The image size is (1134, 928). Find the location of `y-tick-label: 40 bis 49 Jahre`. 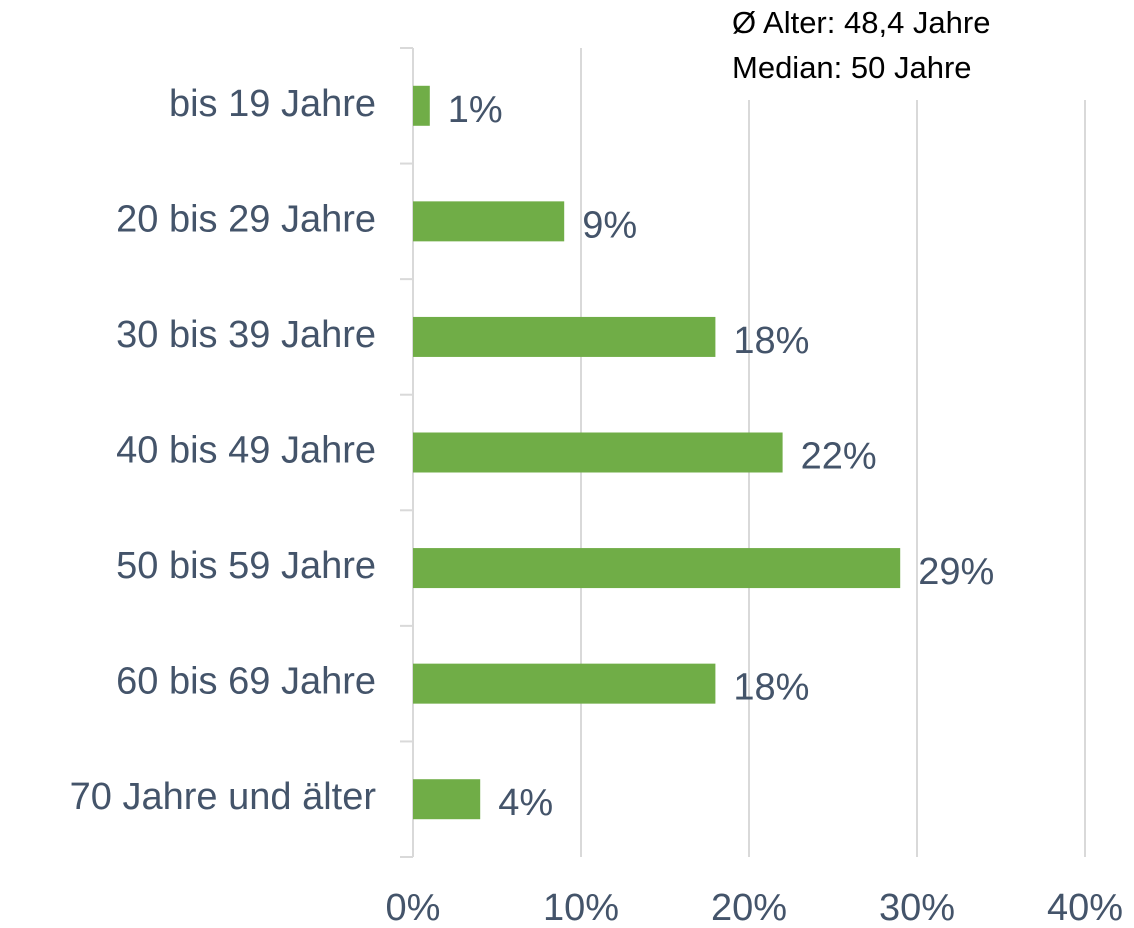

y-tick-label: 40 bis 49 Jahre is located at coordinates (246, 451).